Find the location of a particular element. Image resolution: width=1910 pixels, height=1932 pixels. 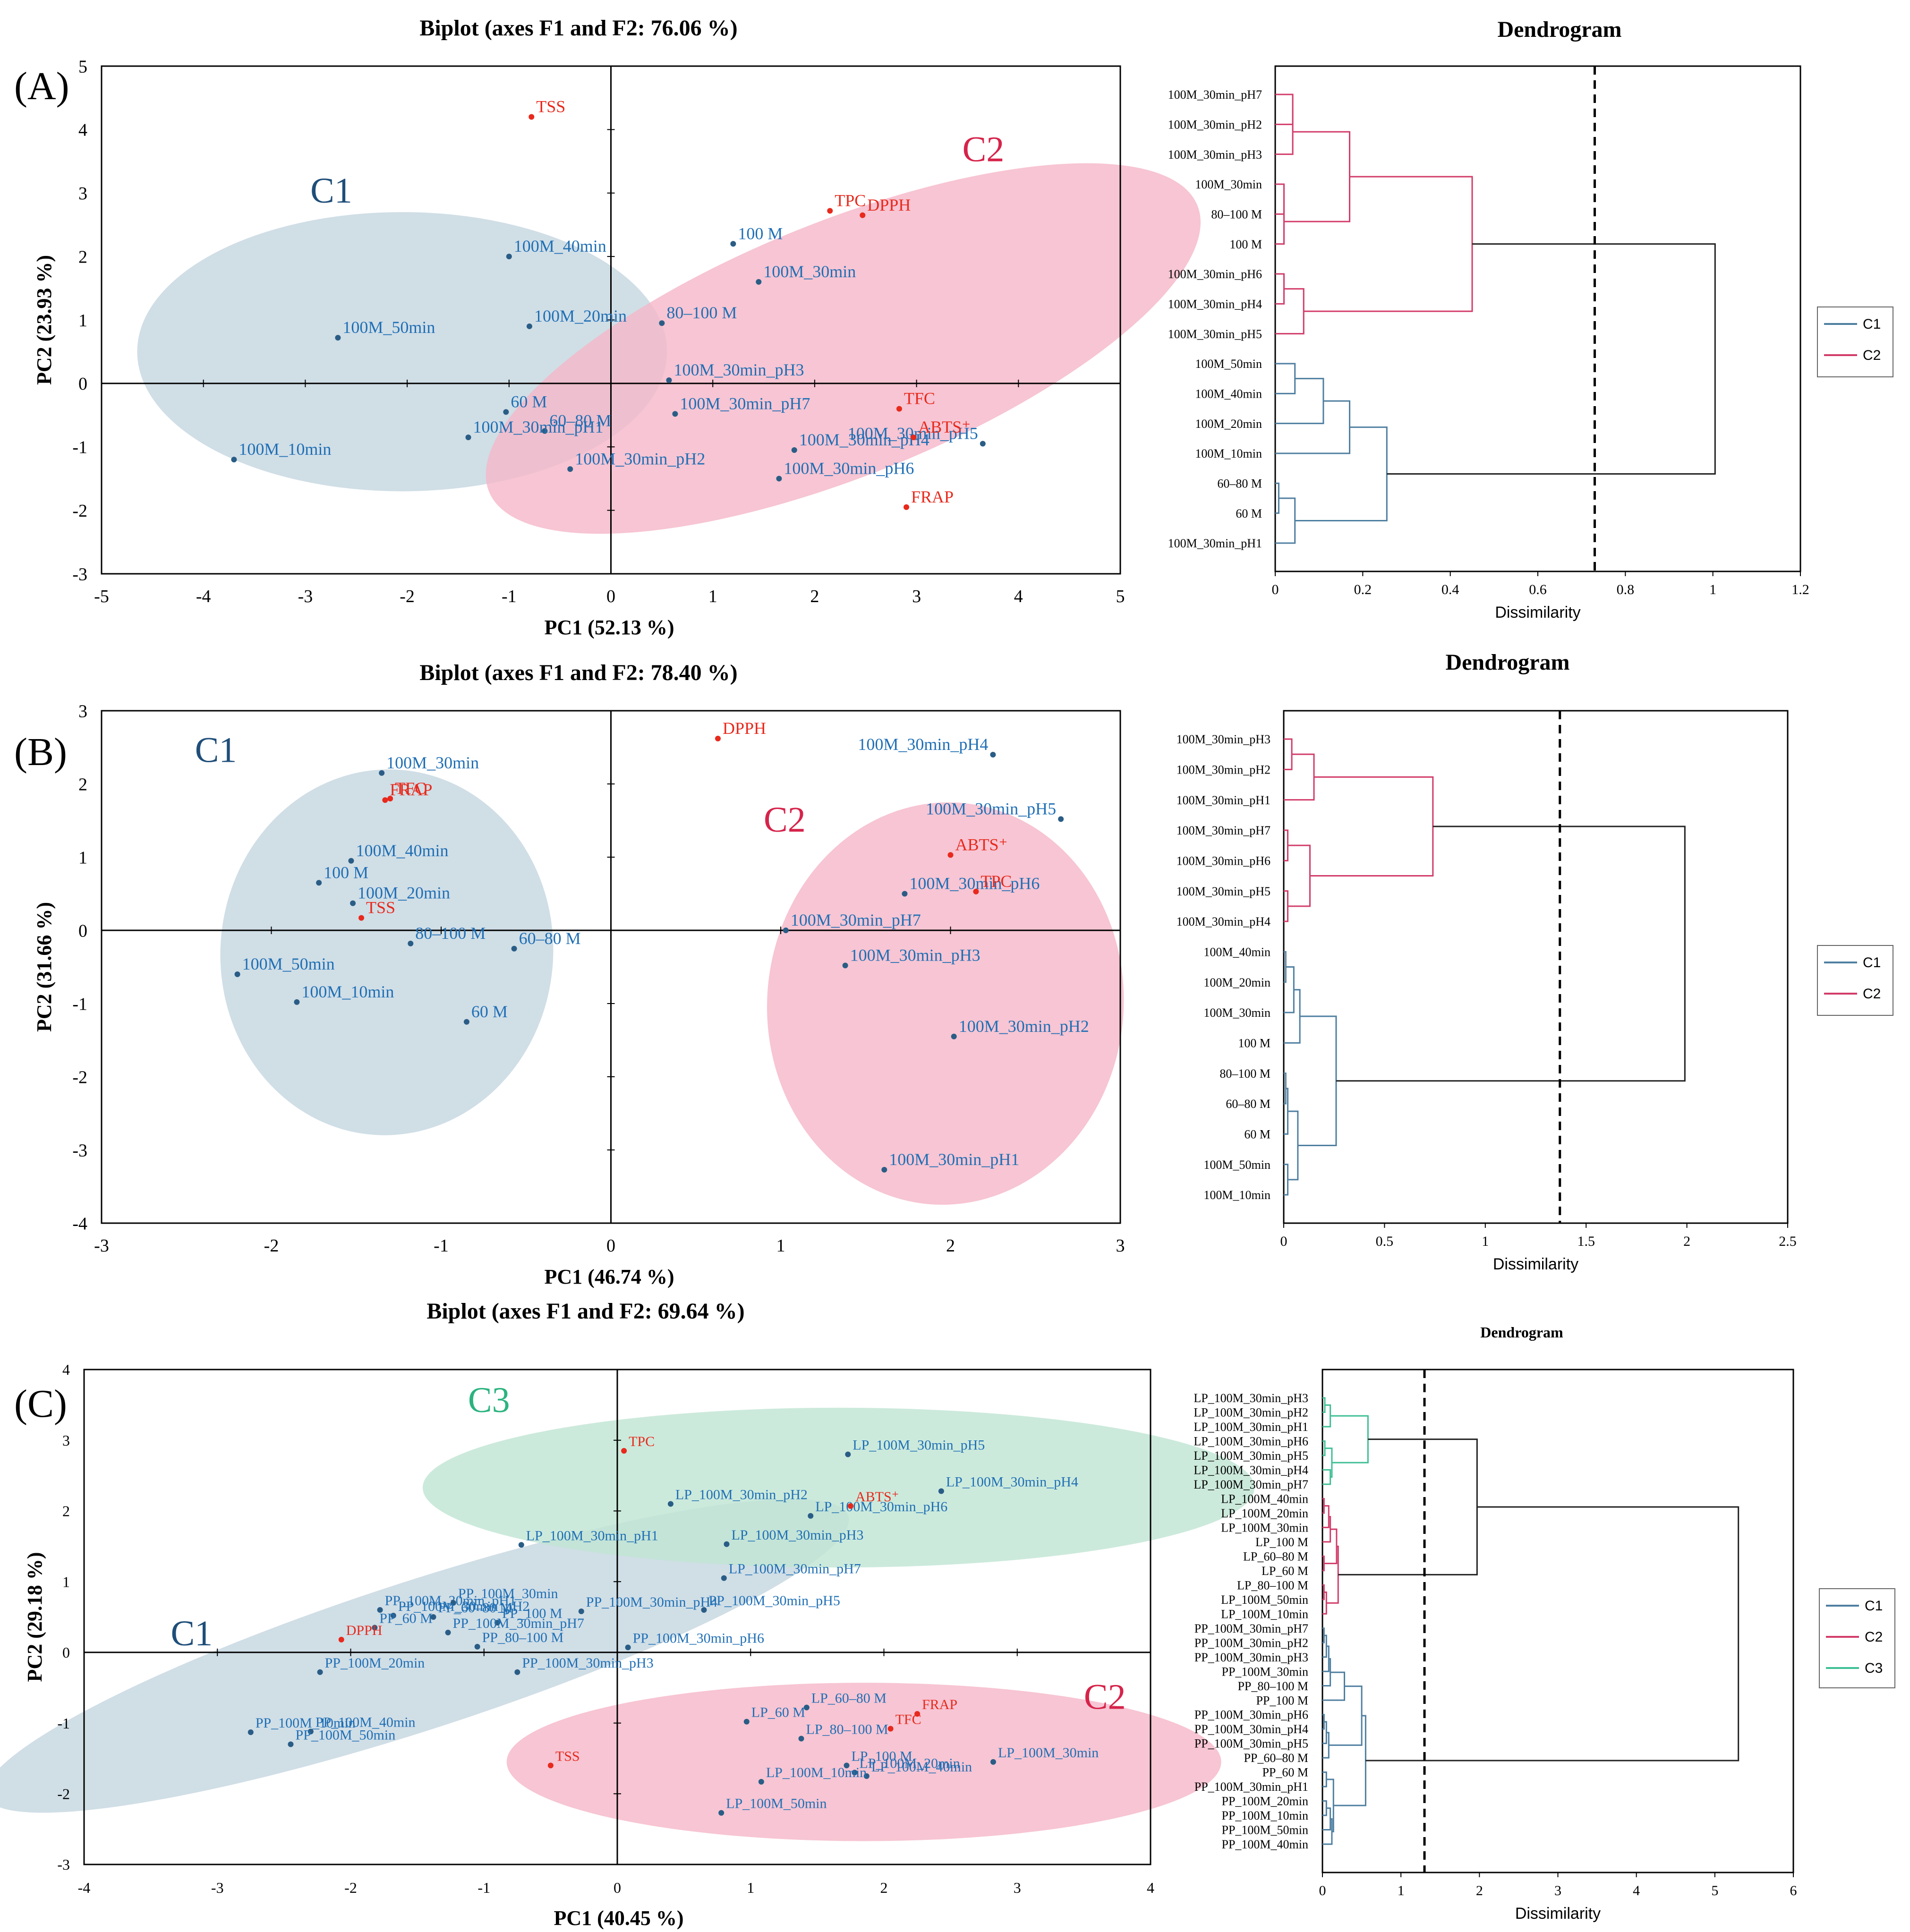

y-tick-label: -3 is located at coordinates (79, 1150).